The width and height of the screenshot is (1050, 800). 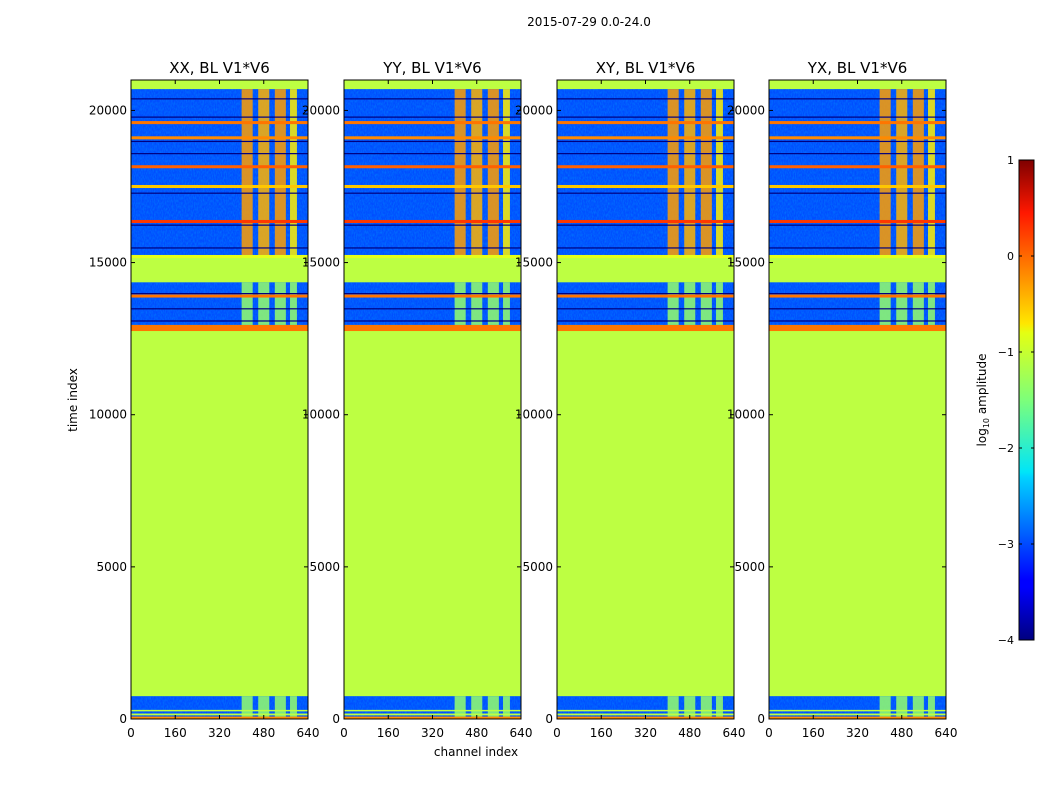 What do you see at coordinates (601, 733) in the screenshot?
I see `x-tick-label: 160` at bounding box center [601, 733].